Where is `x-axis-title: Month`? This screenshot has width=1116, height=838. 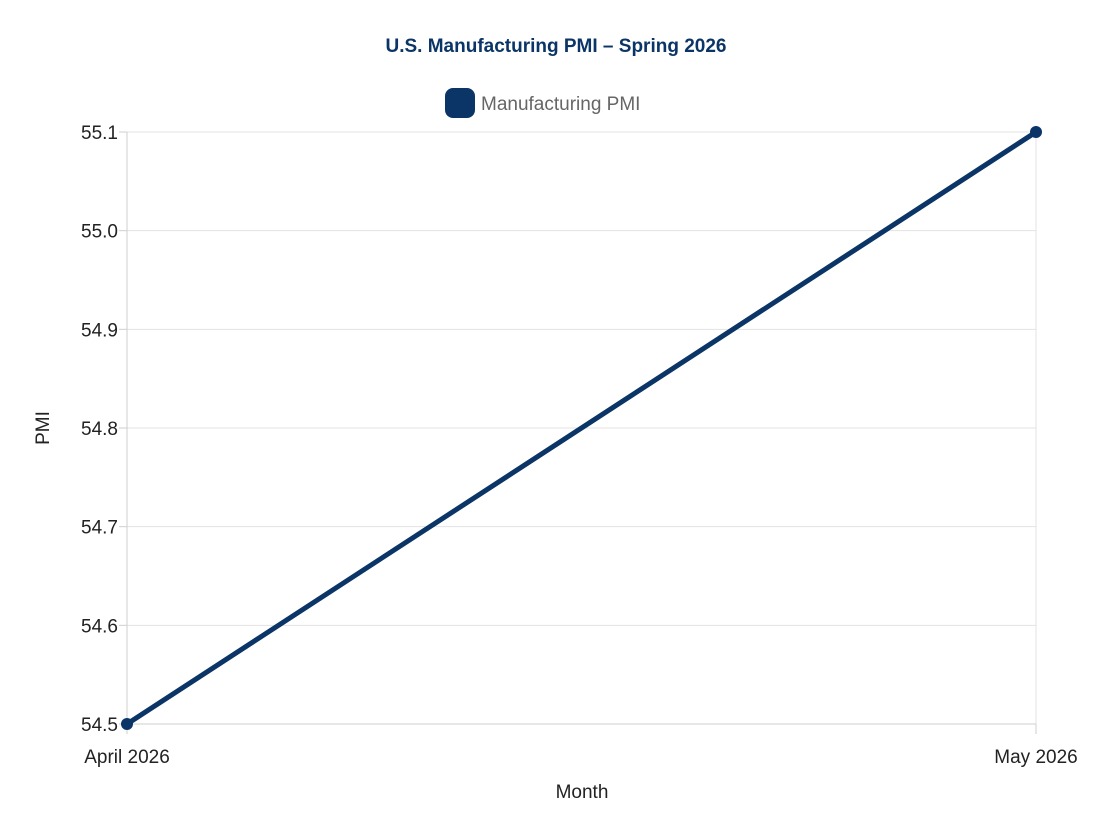 x-axis-title: Month is located at coordinates (582, 792).